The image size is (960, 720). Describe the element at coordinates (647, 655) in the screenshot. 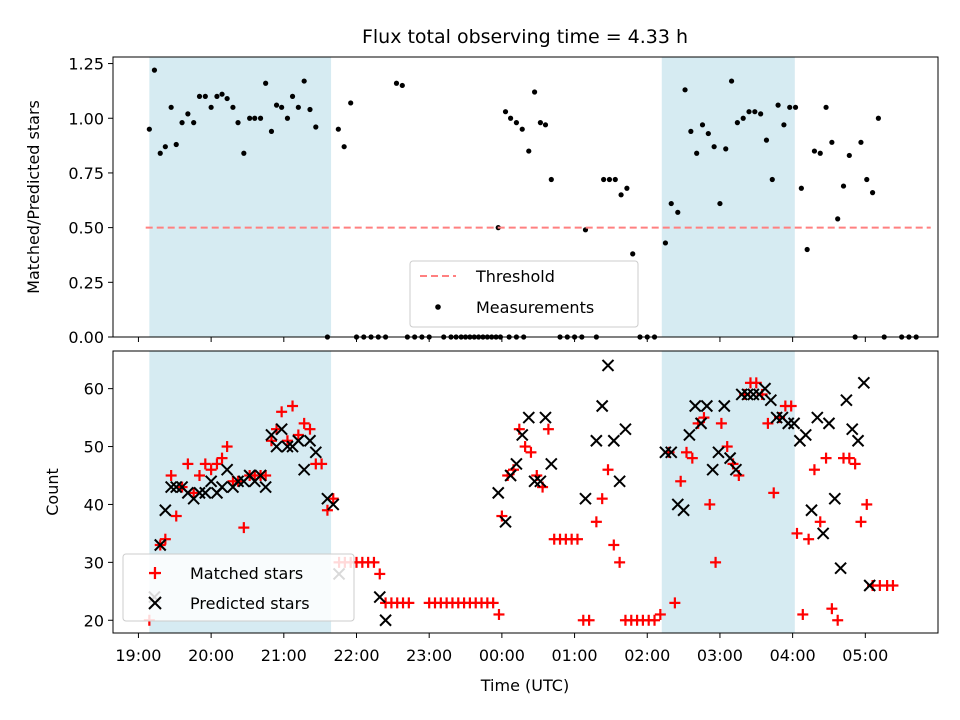

I see `x-tick-label: 02:00` at that location.